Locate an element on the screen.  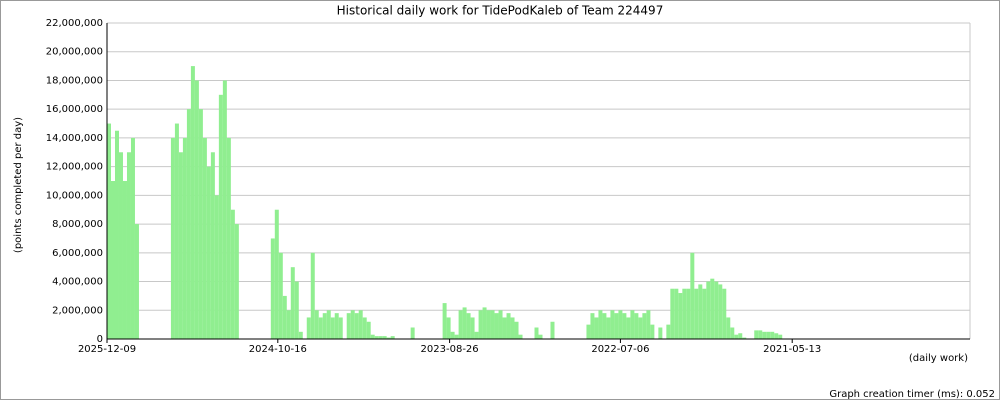
y-tick-label: 18,000,000 is located at coordinates (74, 80).